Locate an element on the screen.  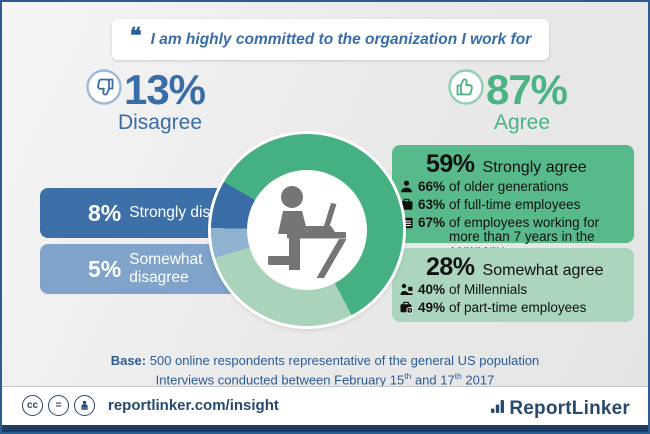
donut-center is located at coordinates (307, 230).